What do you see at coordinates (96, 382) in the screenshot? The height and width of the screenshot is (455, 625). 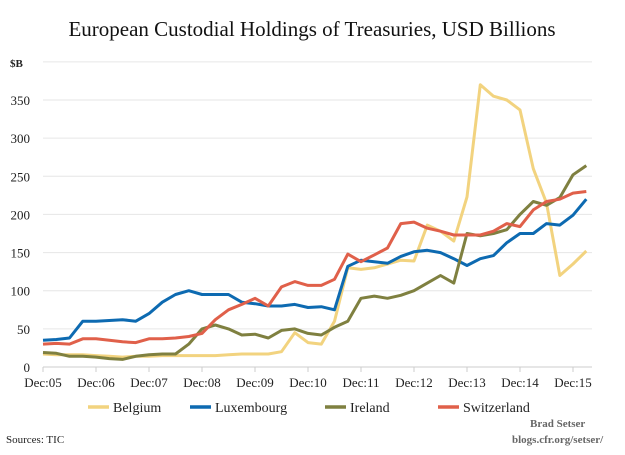 I see `x-tick-label: Dec:06` at bounding box center [96, 382].